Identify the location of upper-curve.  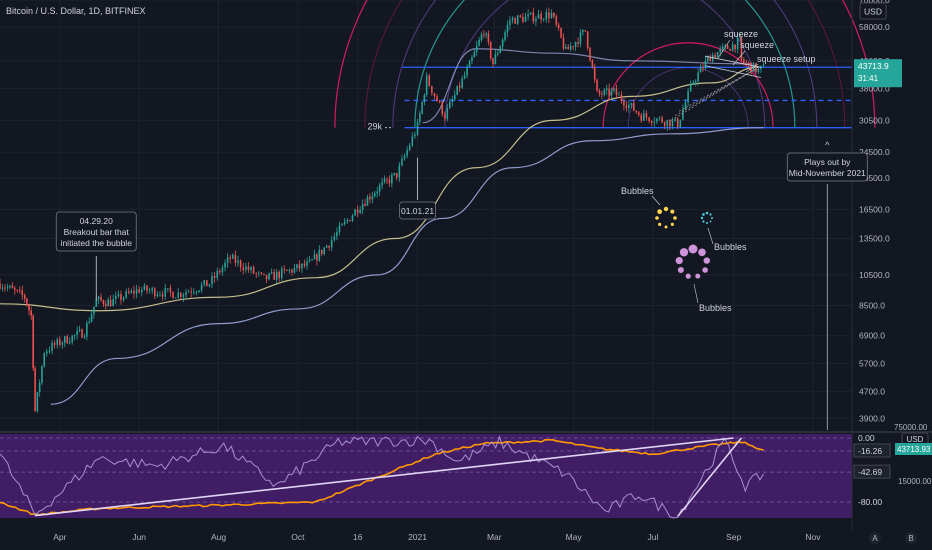
(587, 86).